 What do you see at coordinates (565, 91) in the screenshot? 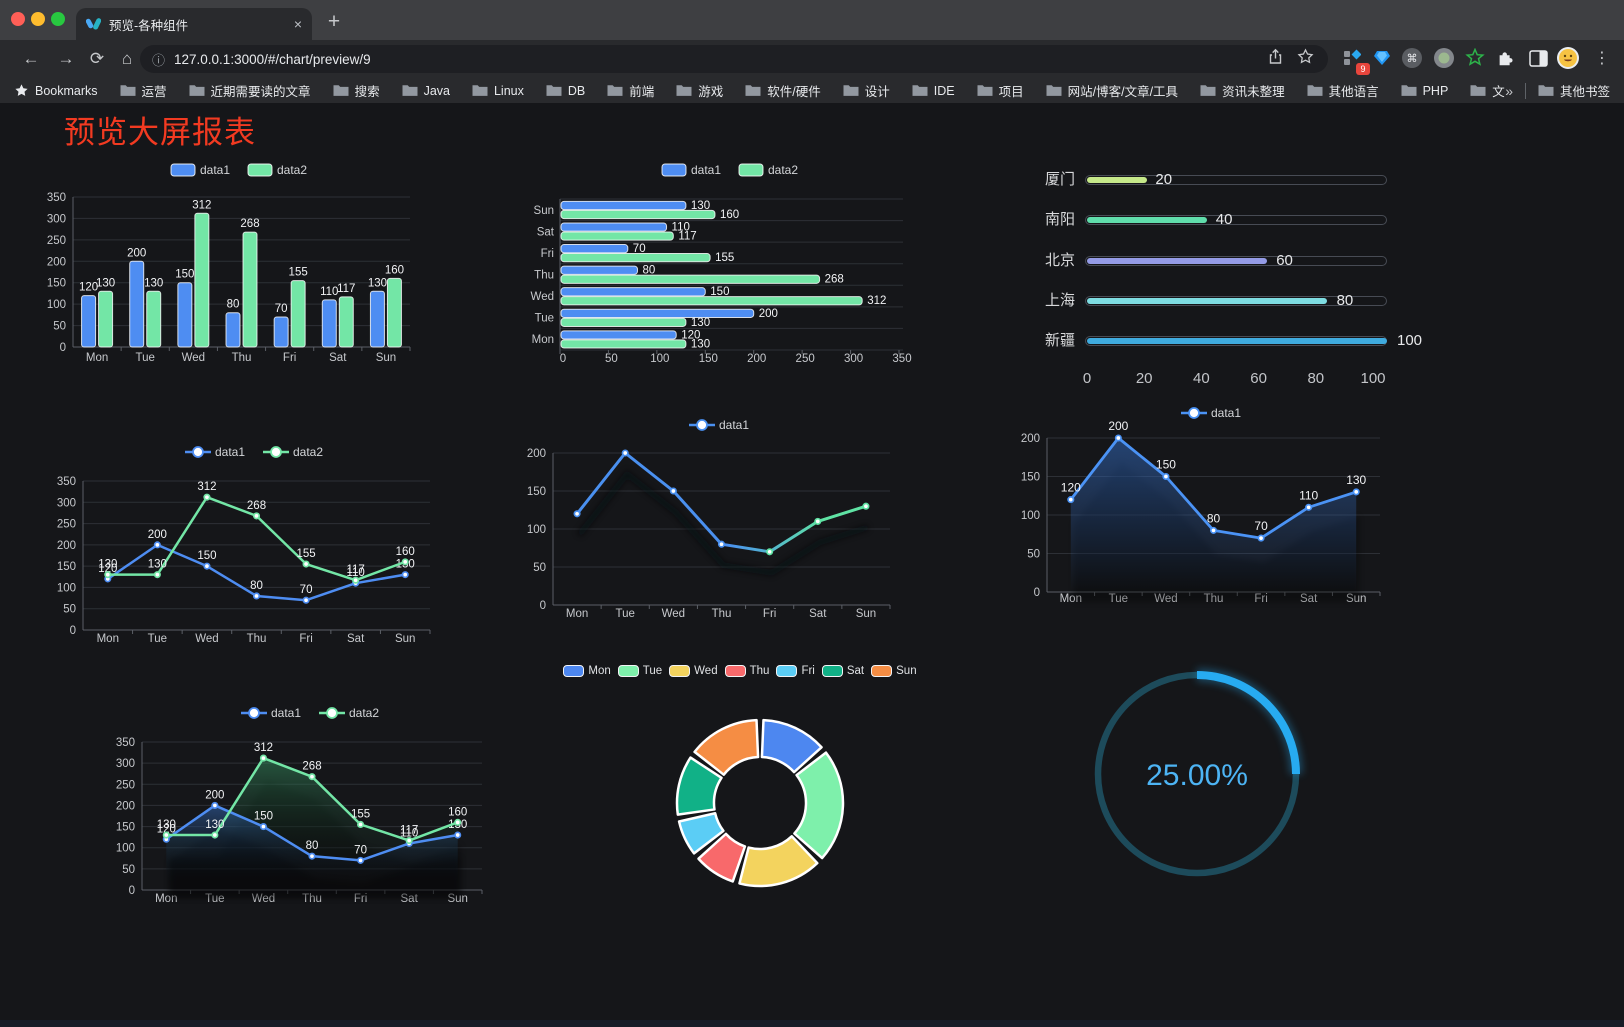
I see `bookmark-item: DB` at bounding box center [565, 91].